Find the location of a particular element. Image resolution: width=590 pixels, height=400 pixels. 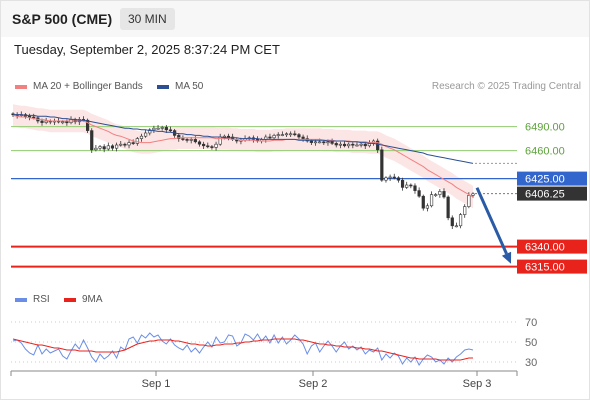

rsi-ma-line is located at coordinates (242, 349).